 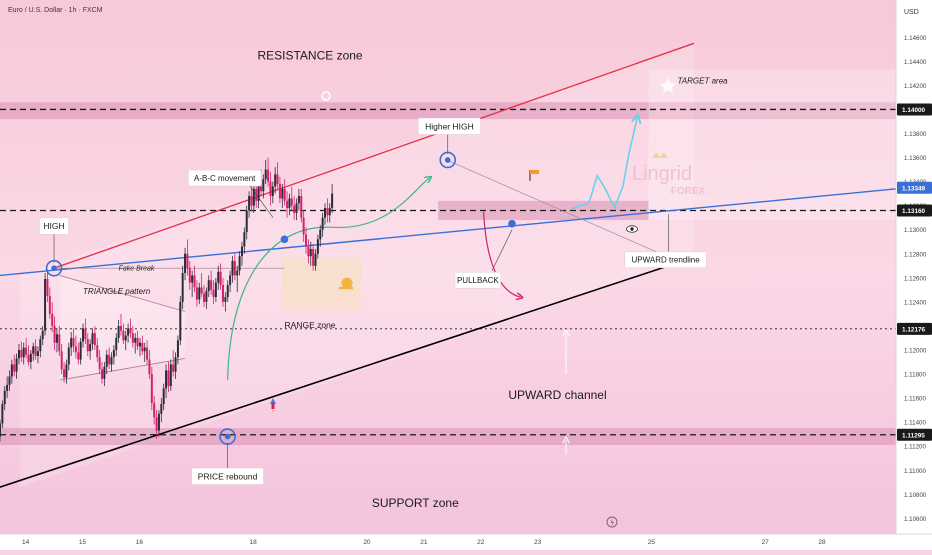 I want to click on marker-ring, so click(x=54, y=268).